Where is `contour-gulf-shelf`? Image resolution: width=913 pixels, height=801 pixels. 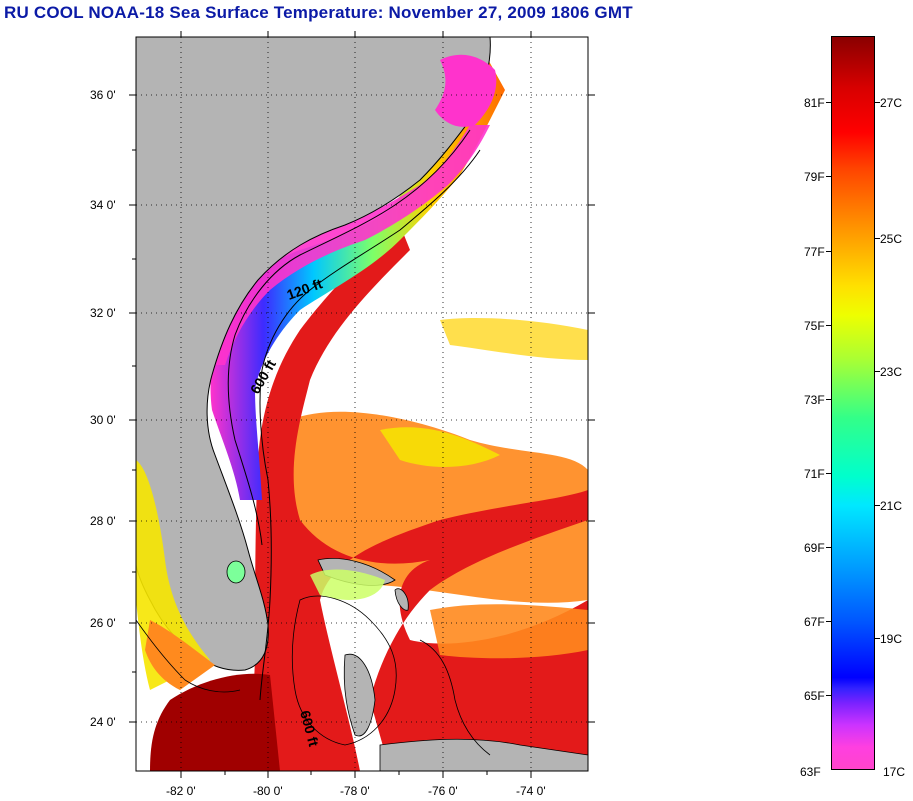 contour-gulf-shelf is located at coordinates (188, 656).